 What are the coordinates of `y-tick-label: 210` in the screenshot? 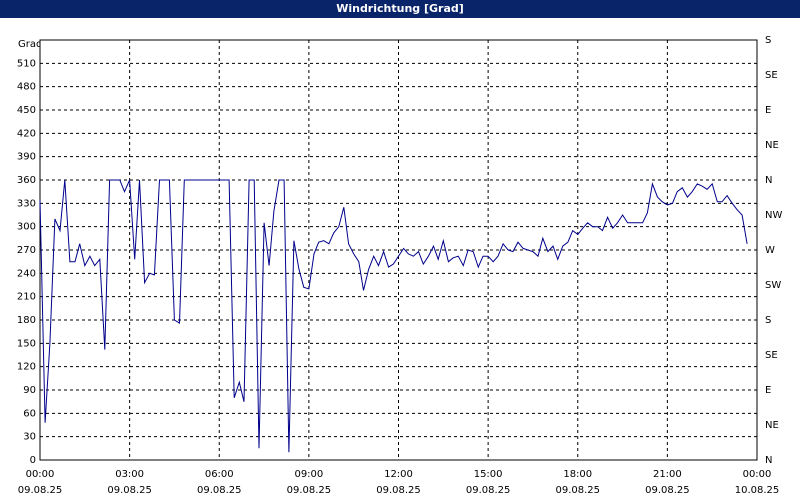 It's located at (26, 297).